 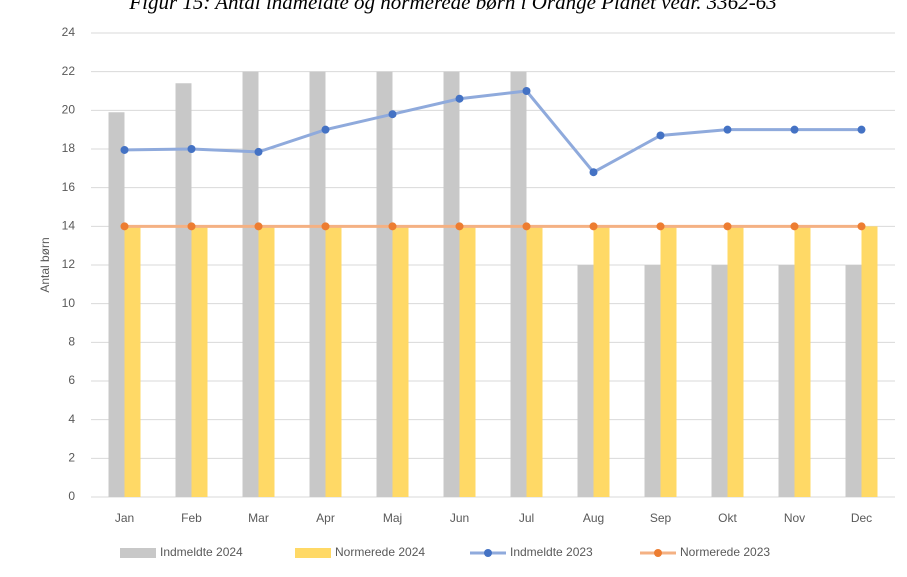 What do you see at coordinates (69, 32) in the screenshot?
I see `y-tick-label: 24` at bounding box center [69, 32].